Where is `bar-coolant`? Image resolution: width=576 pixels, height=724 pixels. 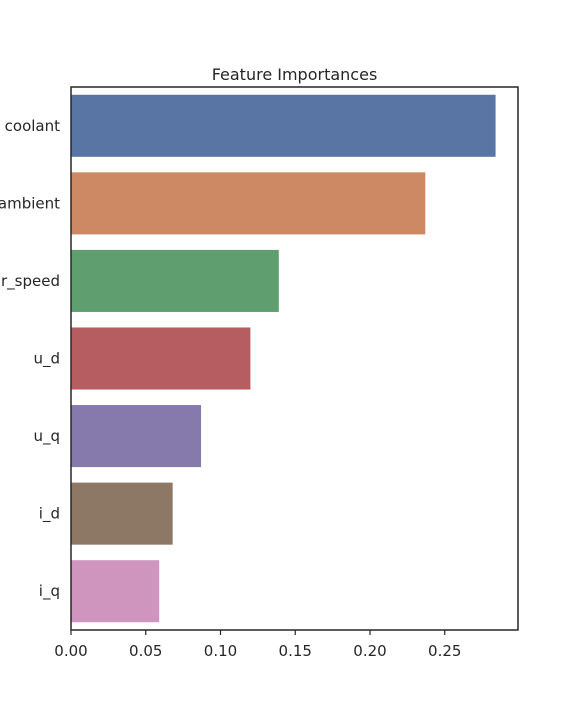 bar-coolant is located at coordinates (283, 125).